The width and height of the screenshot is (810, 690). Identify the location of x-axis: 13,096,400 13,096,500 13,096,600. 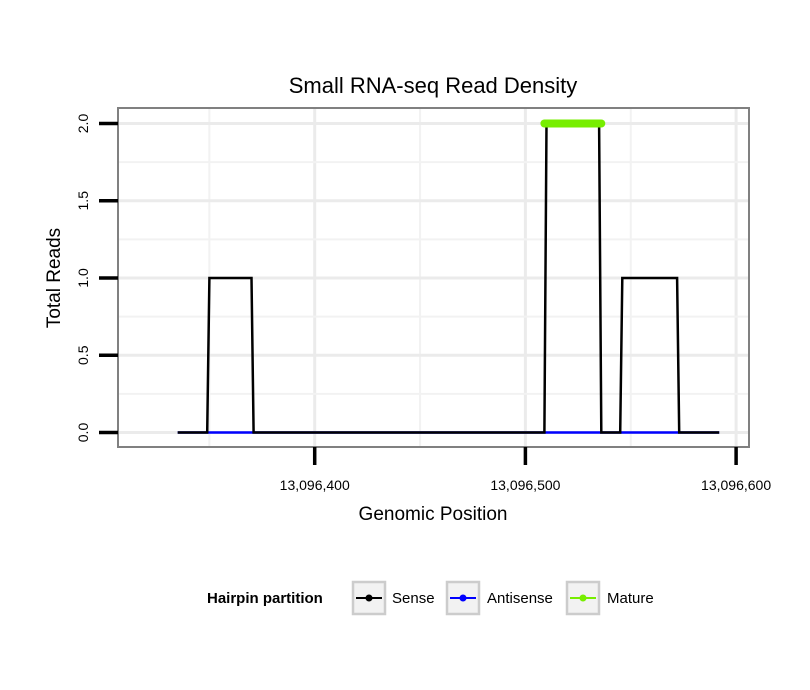
(525, 470).